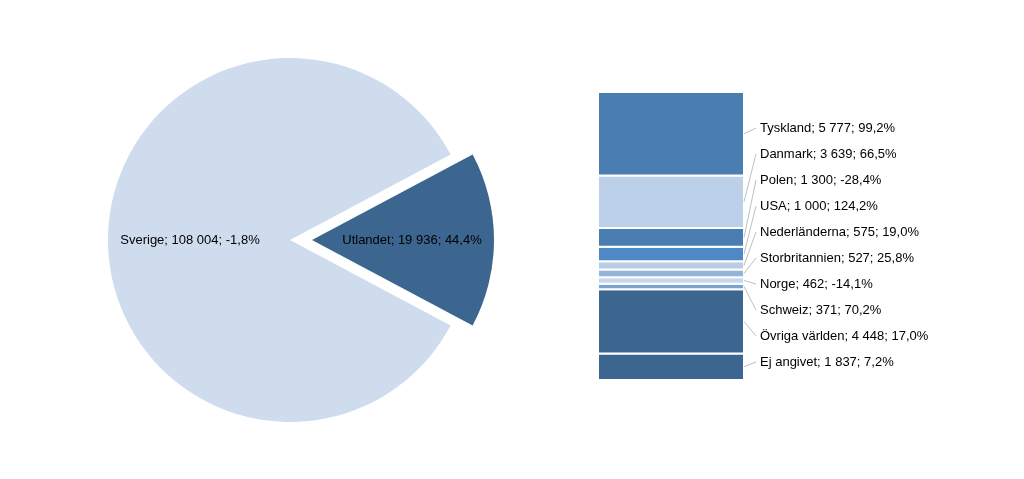  I want to click on data-label: Nederländerna; 575; 19,0%, so click(840, 231).